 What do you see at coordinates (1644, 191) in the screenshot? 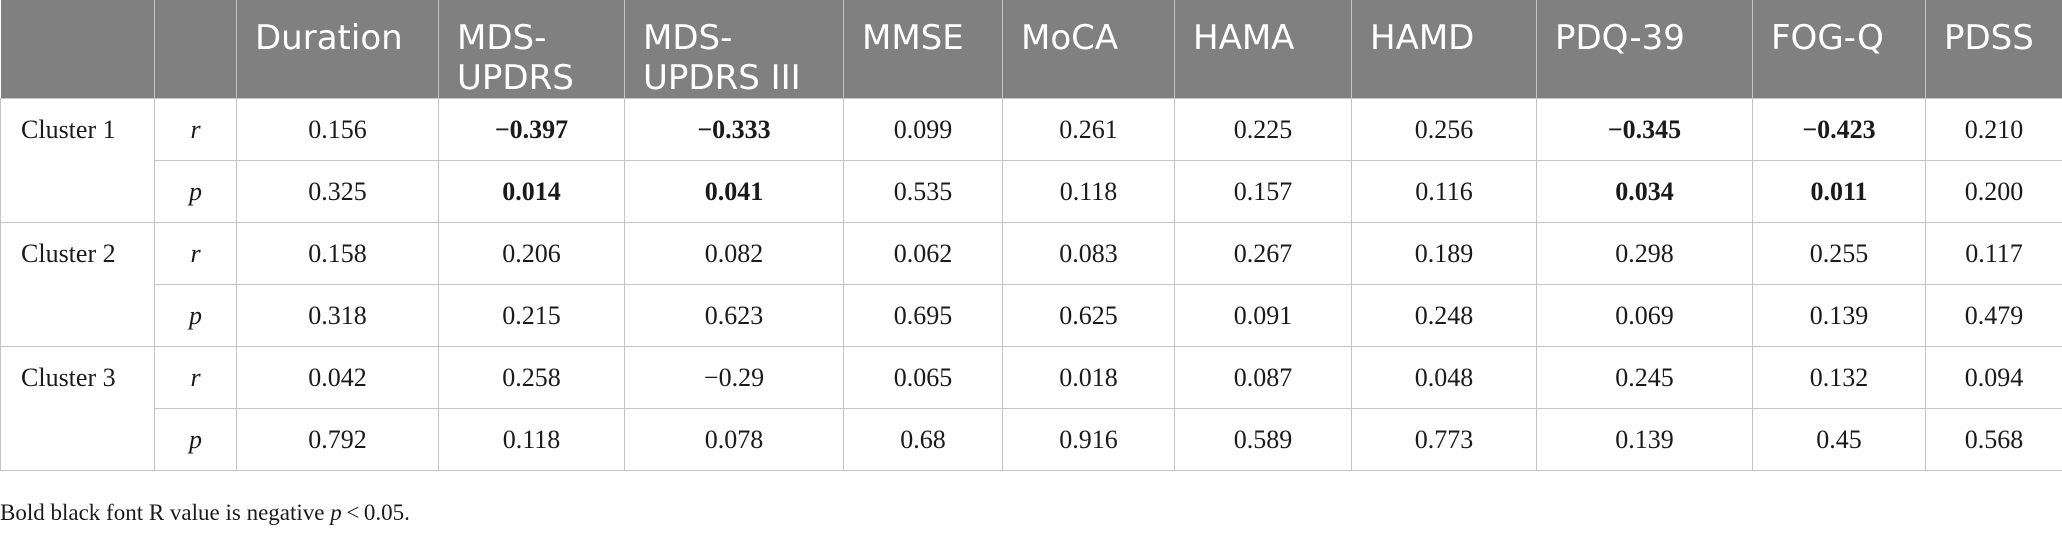
I see `table-cell: 0.034` at bounding box center [1644, 191].